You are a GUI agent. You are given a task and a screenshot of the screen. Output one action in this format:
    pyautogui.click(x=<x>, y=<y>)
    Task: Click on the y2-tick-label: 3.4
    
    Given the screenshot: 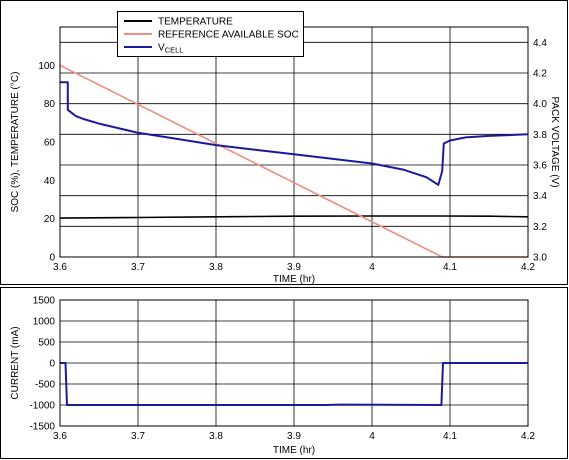 What is the action you would take?
    pyautogui.click(x=540, y=196)
    